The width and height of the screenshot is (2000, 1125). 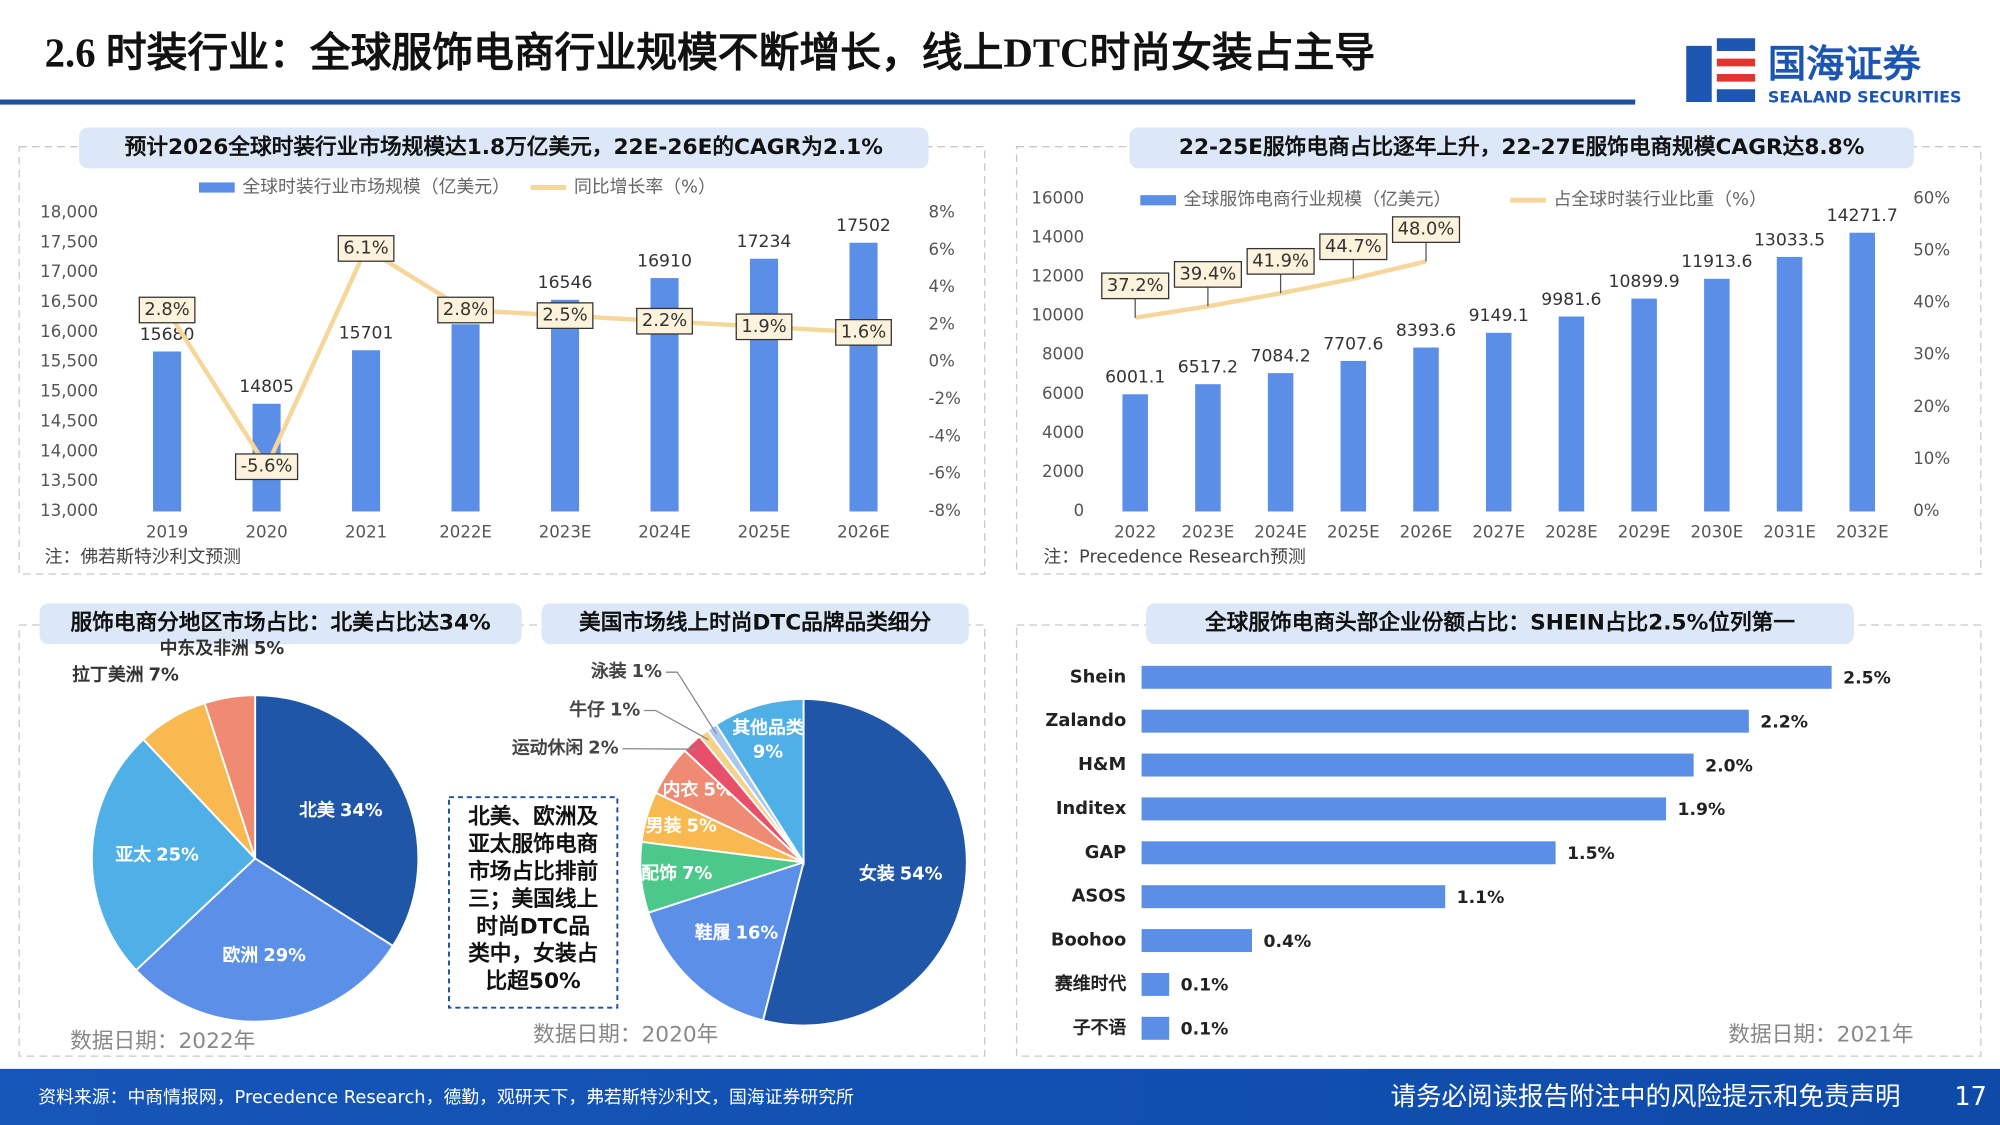 I want to click on x-tick-label: 2027E, so click(x=1498, y=532).